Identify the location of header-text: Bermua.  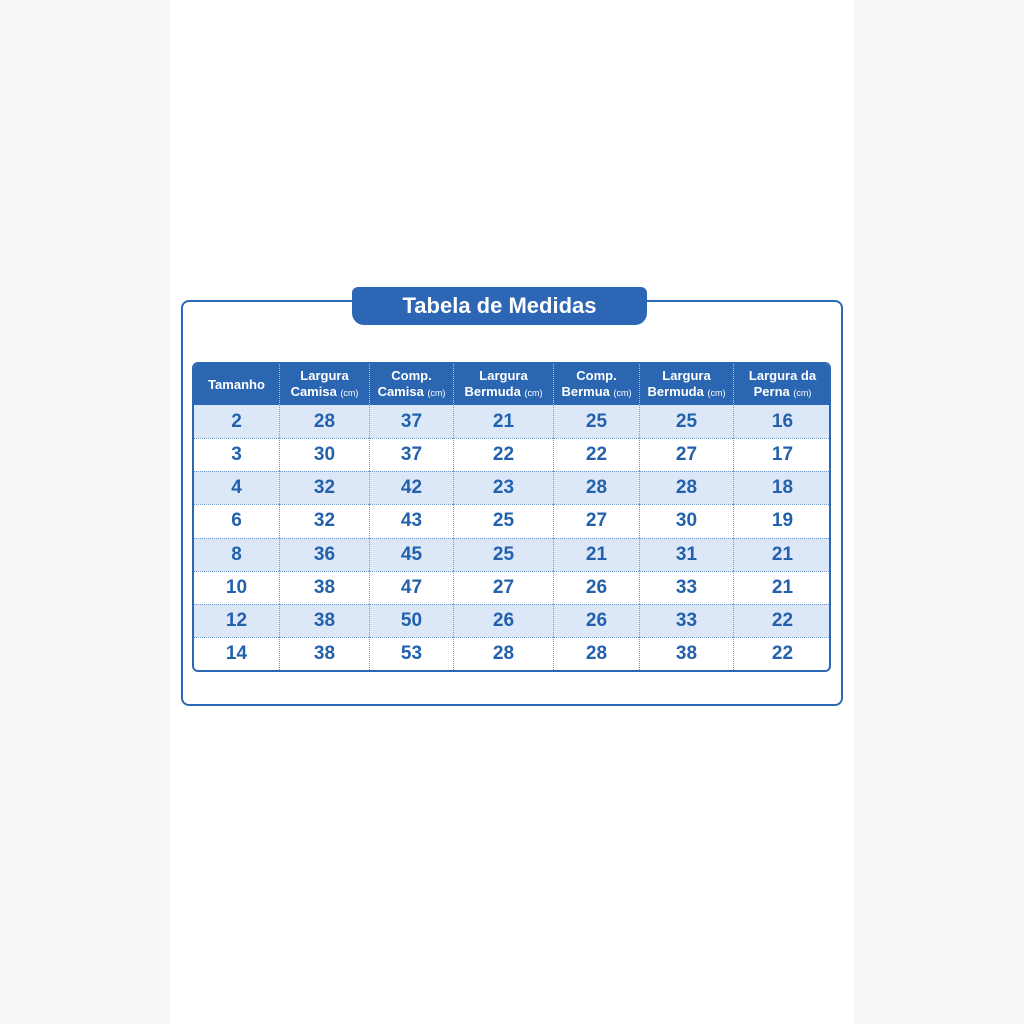
(585, 391).